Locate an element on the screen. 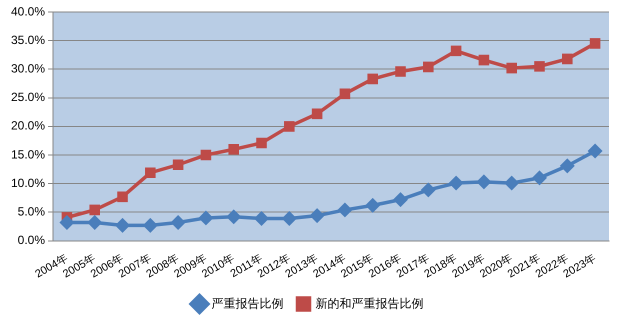 The image size is (627, 328). y-tick-label: 35.0% is located at coordinates (28, 39).